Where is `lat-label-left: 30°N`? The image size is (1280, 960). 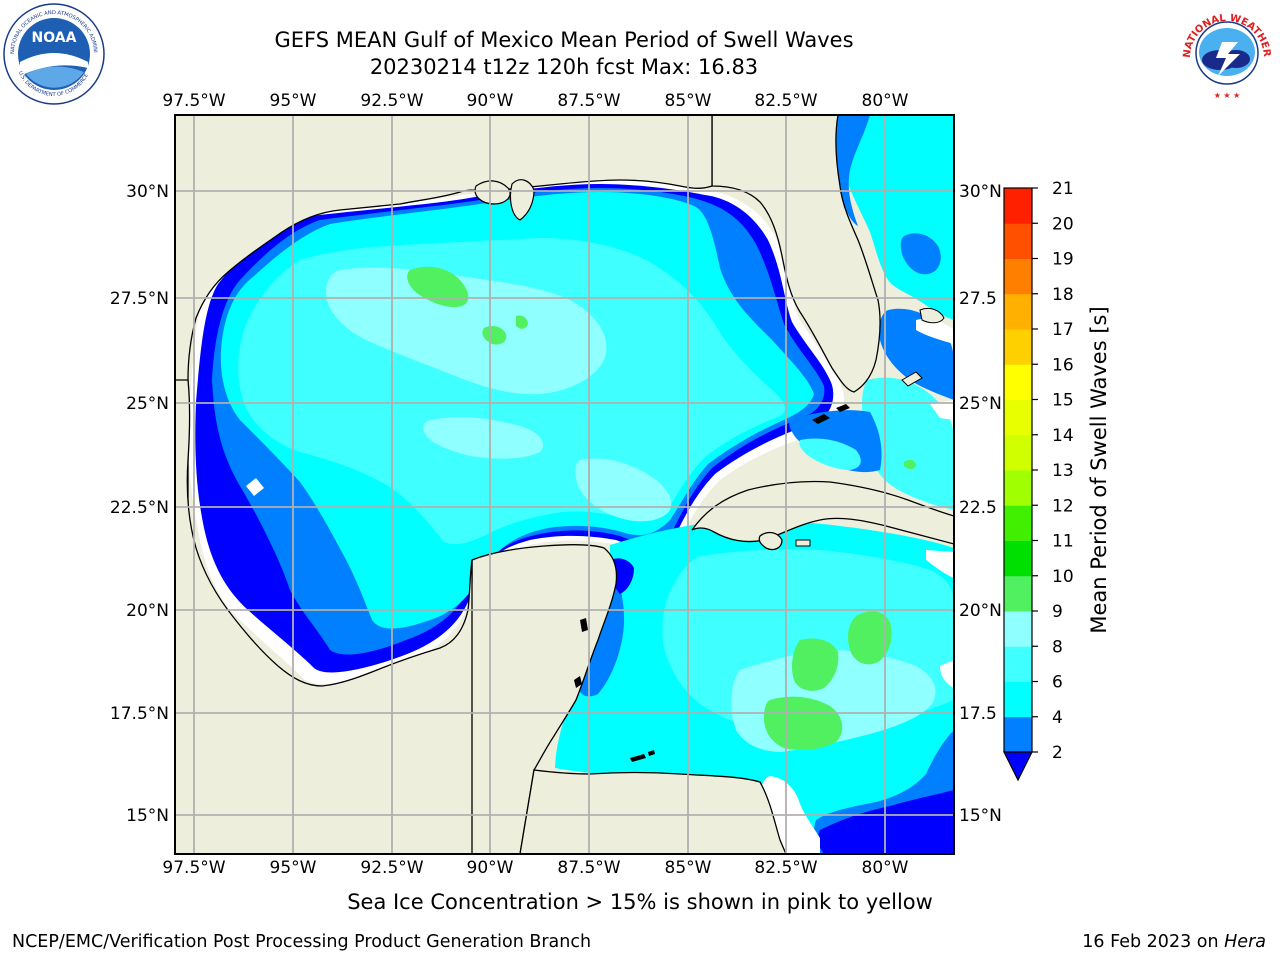 lat-label-left: 30°N is located at coordinates (147, 192).